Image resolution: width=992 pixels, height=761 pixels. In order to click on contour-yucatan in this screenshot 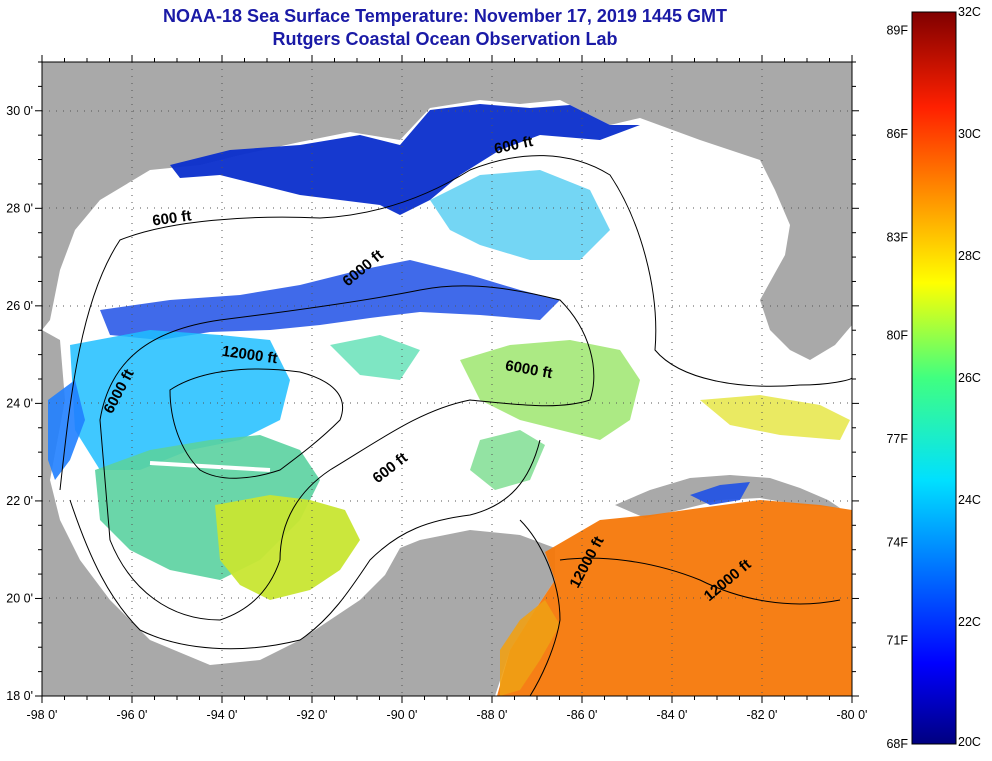, I will do `click(540, 607)`.